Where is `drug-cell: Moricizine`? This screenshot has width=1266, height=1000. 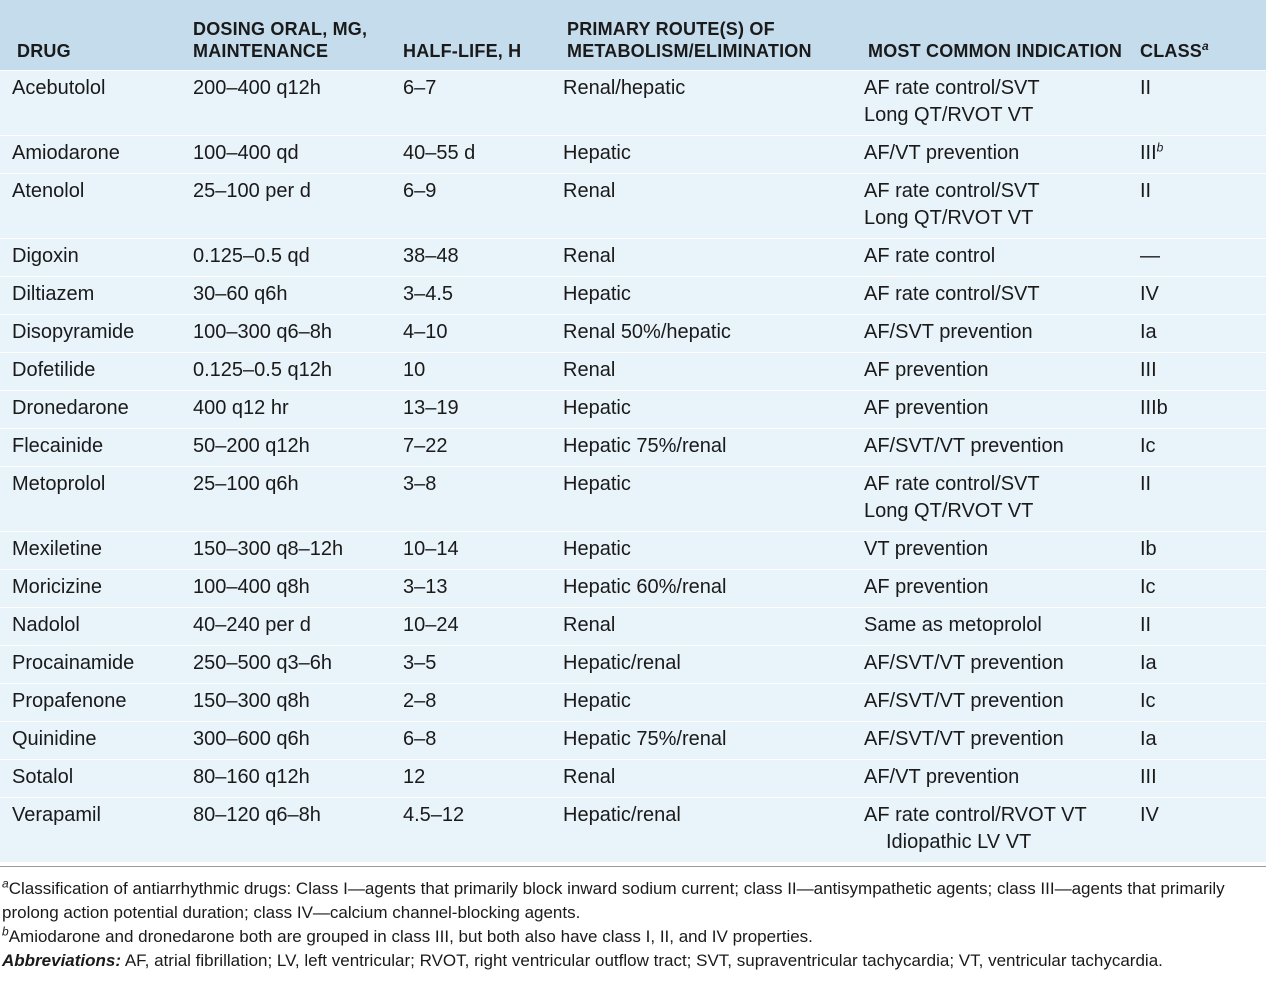
drug-cell: Moricizine is located at coordinates (96, 588).